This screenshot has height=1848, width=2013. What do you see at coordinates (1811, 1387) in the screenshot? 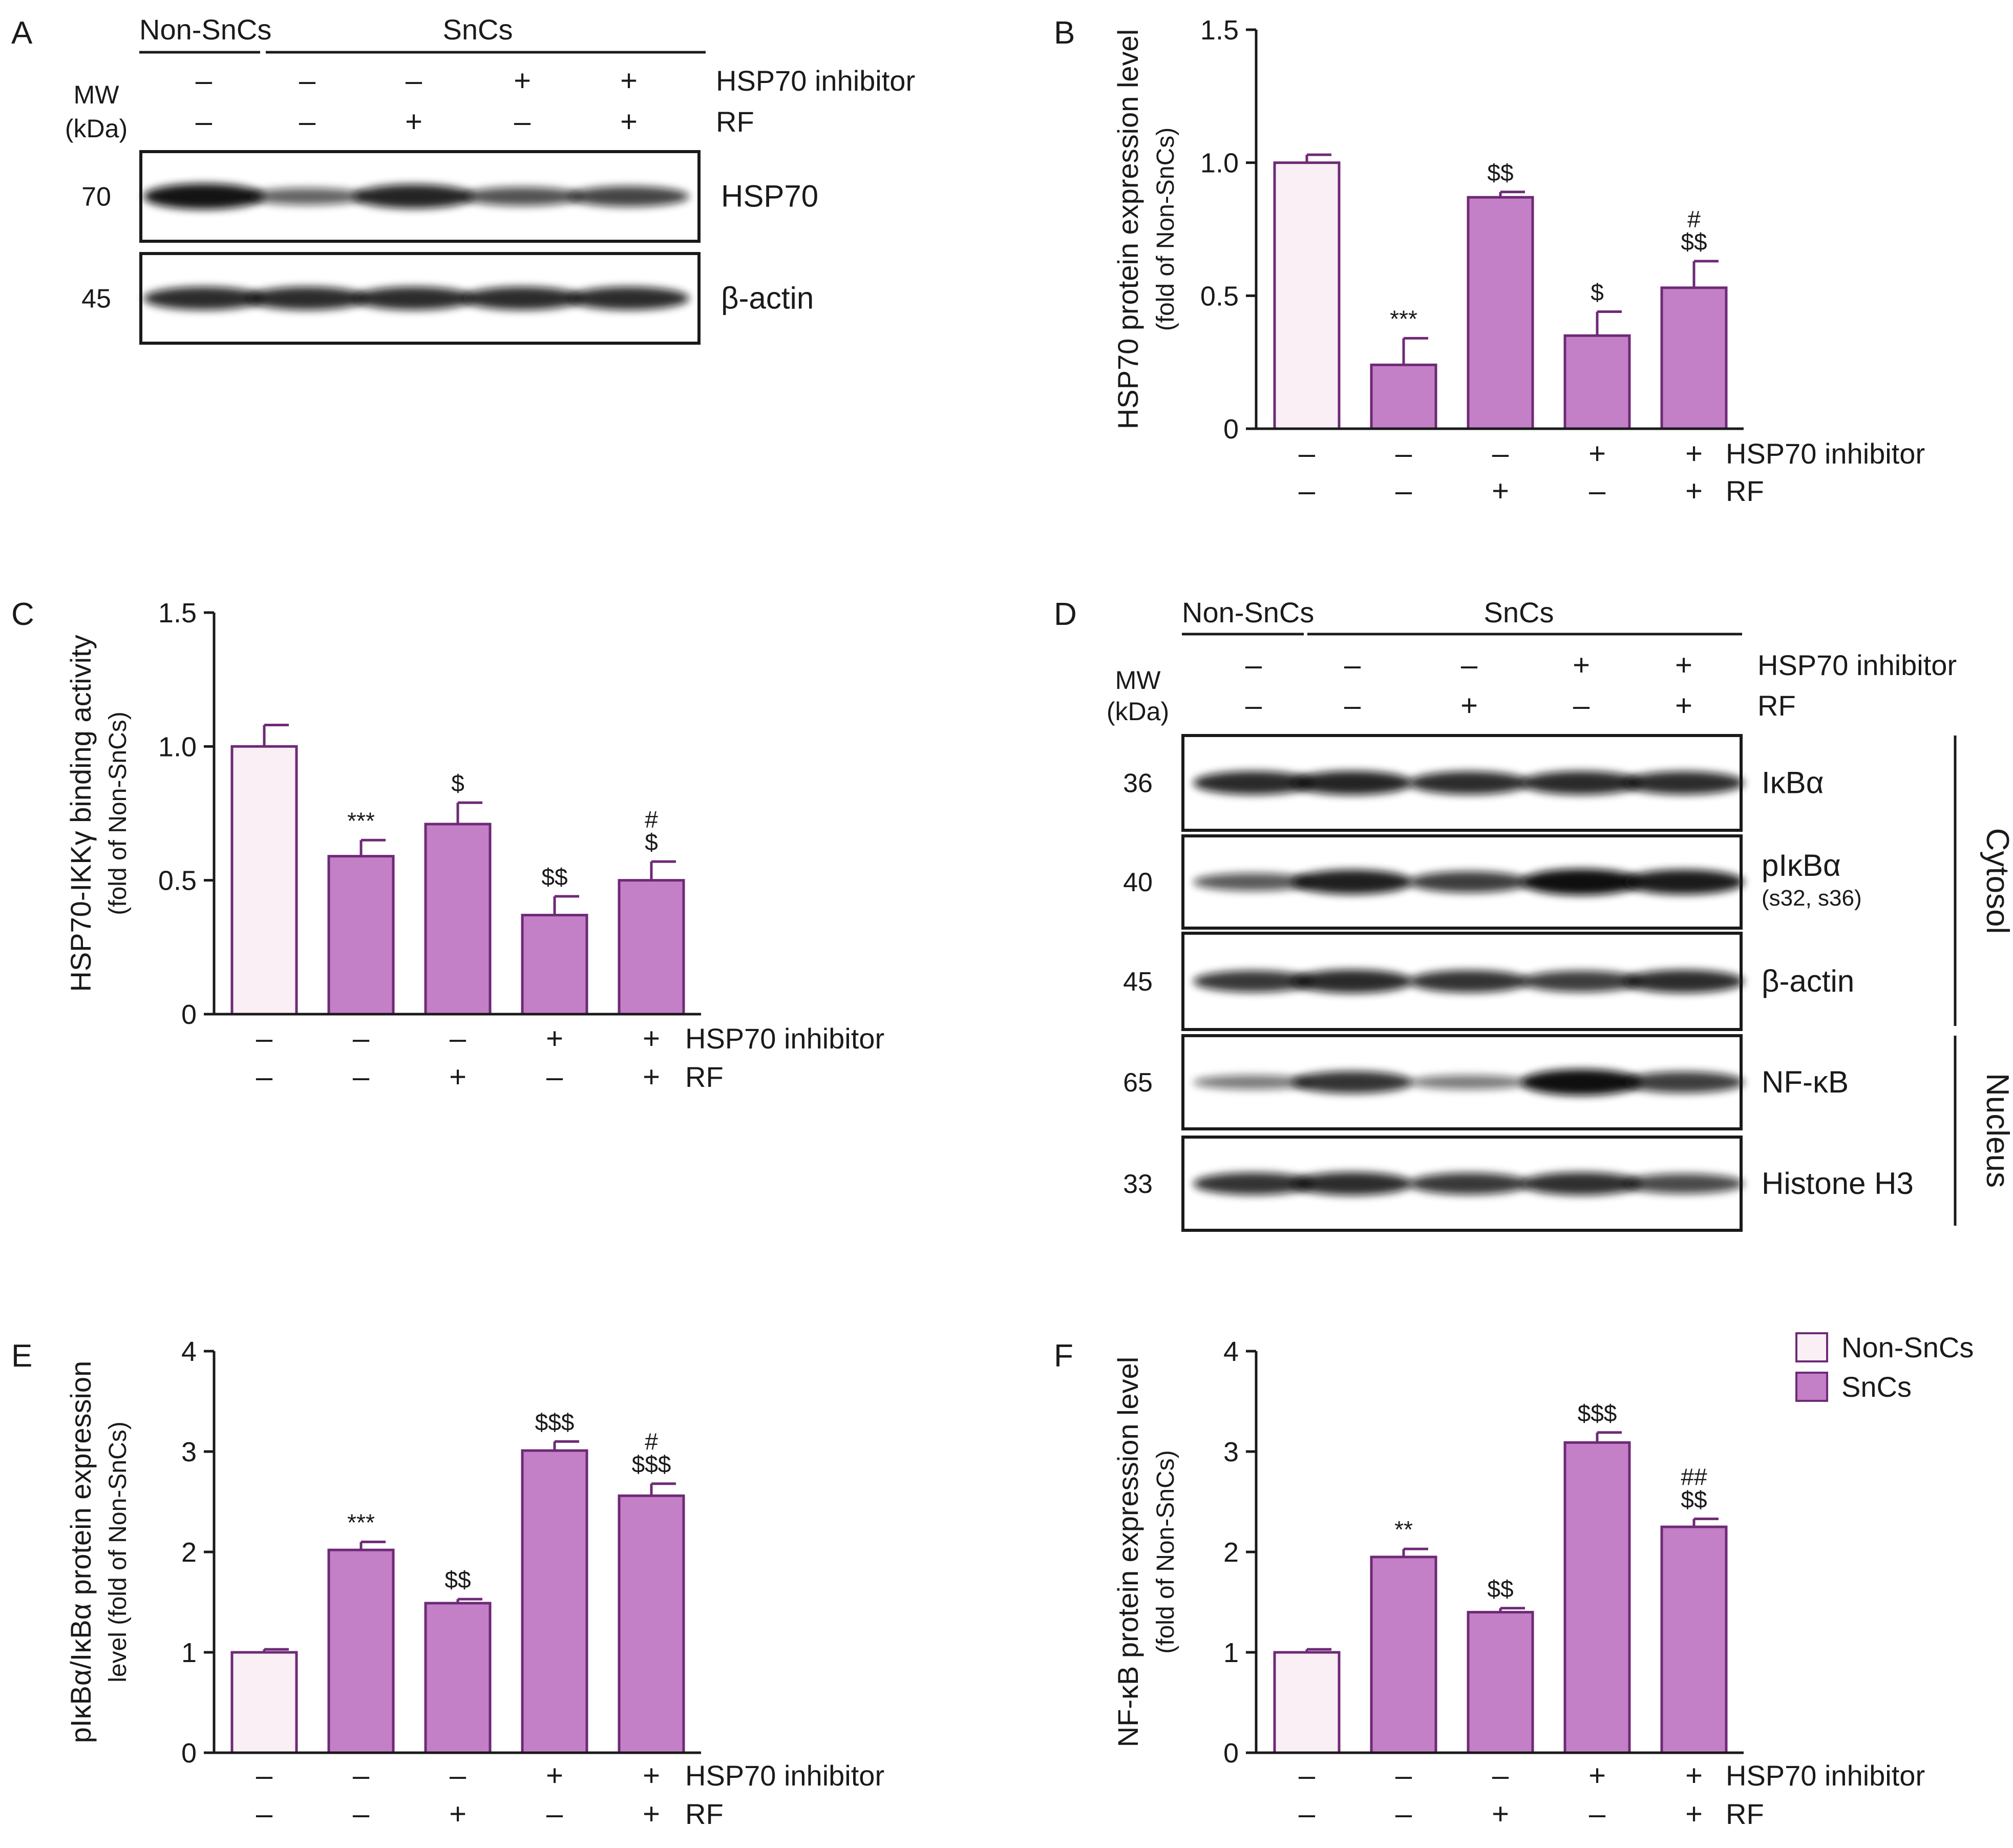
I see `legend-swatch-sncs` at bounding box center [1811, 1387].